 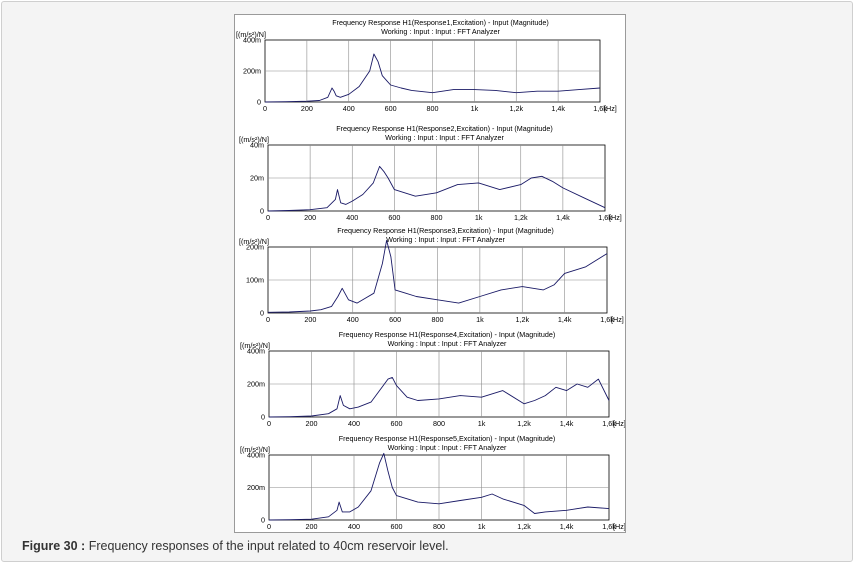 I want to click on chart-5-xtick-label: 200, so click(x=312, y=526).